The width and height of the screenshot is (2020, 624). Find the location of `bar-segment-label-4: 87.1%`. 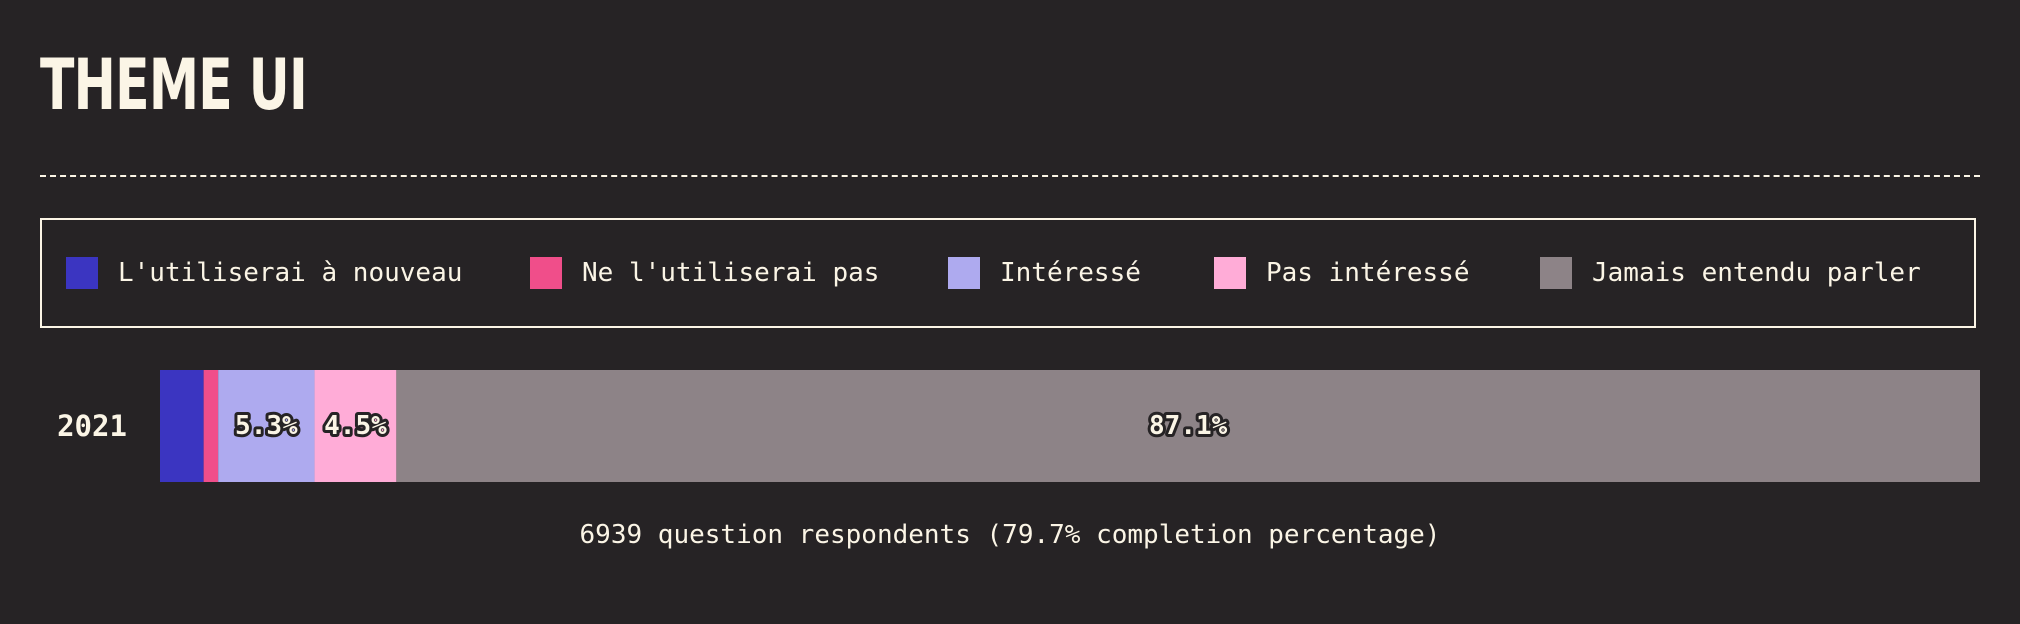

bar-segment-label-4: 87.1% is located at coordinates (1188, 426).